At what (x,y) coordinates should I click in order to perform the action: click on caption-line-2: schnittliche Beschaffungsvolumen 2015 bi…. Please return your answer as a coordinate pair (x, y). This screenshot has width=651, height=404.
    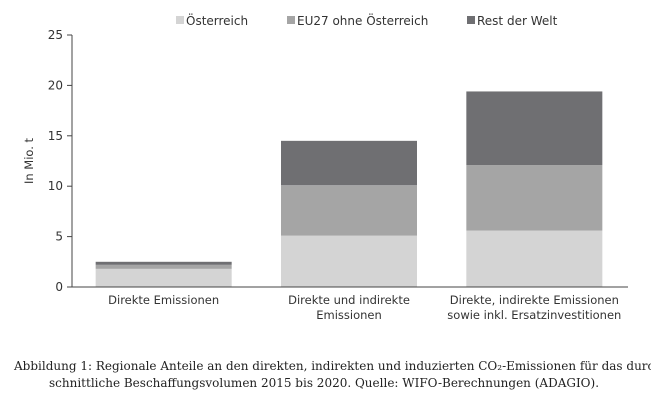
    Looking at the image, I should click on (324, 383).